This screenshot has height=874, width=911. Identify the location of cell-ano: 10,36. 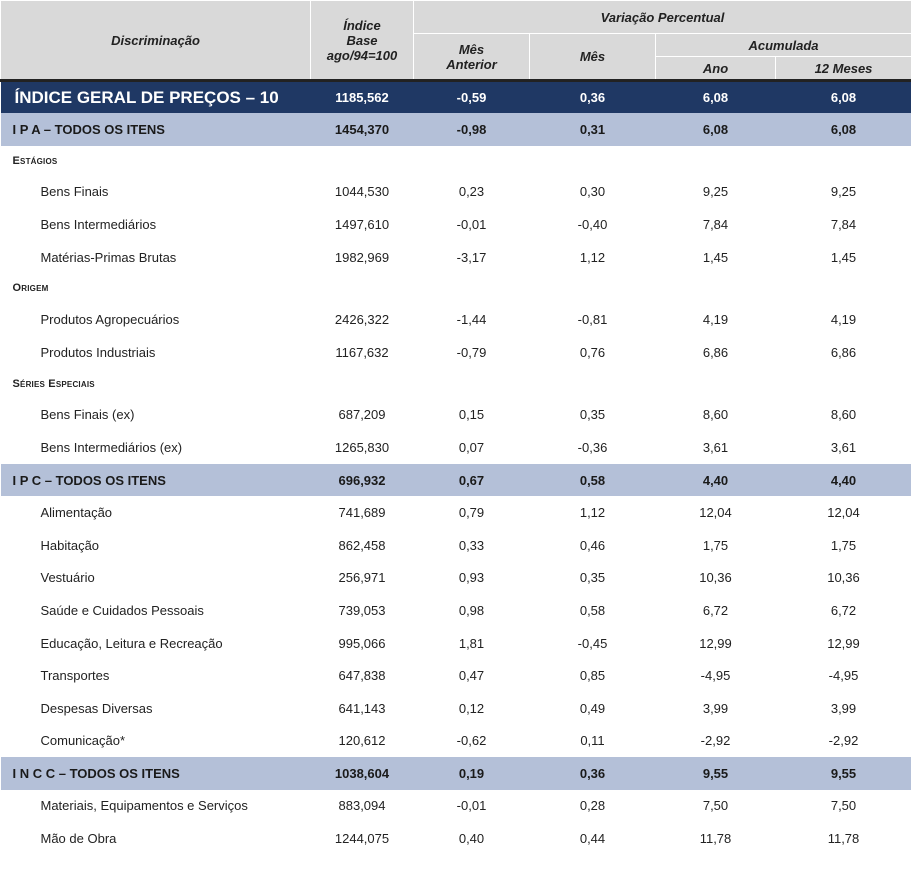
(715, 578).